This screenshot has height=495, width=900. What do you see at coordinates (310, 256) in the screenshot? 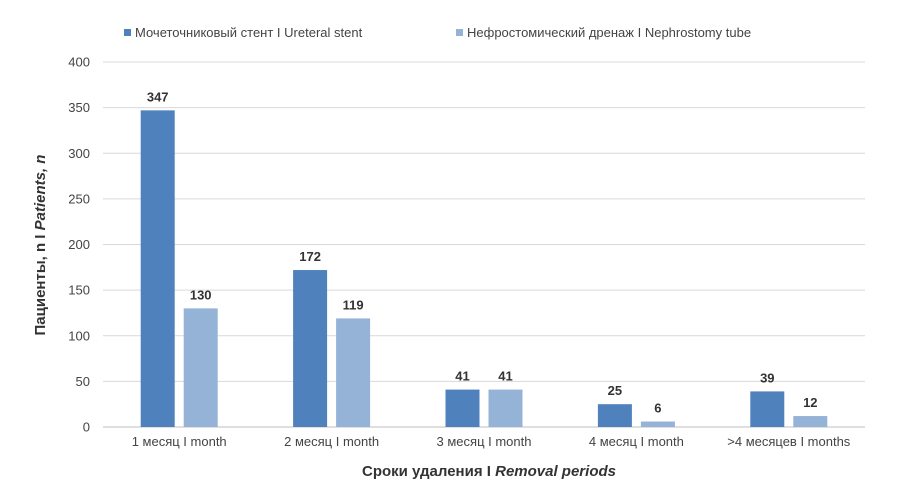
I see `data-label: 172` at bounding box center [310, 256].